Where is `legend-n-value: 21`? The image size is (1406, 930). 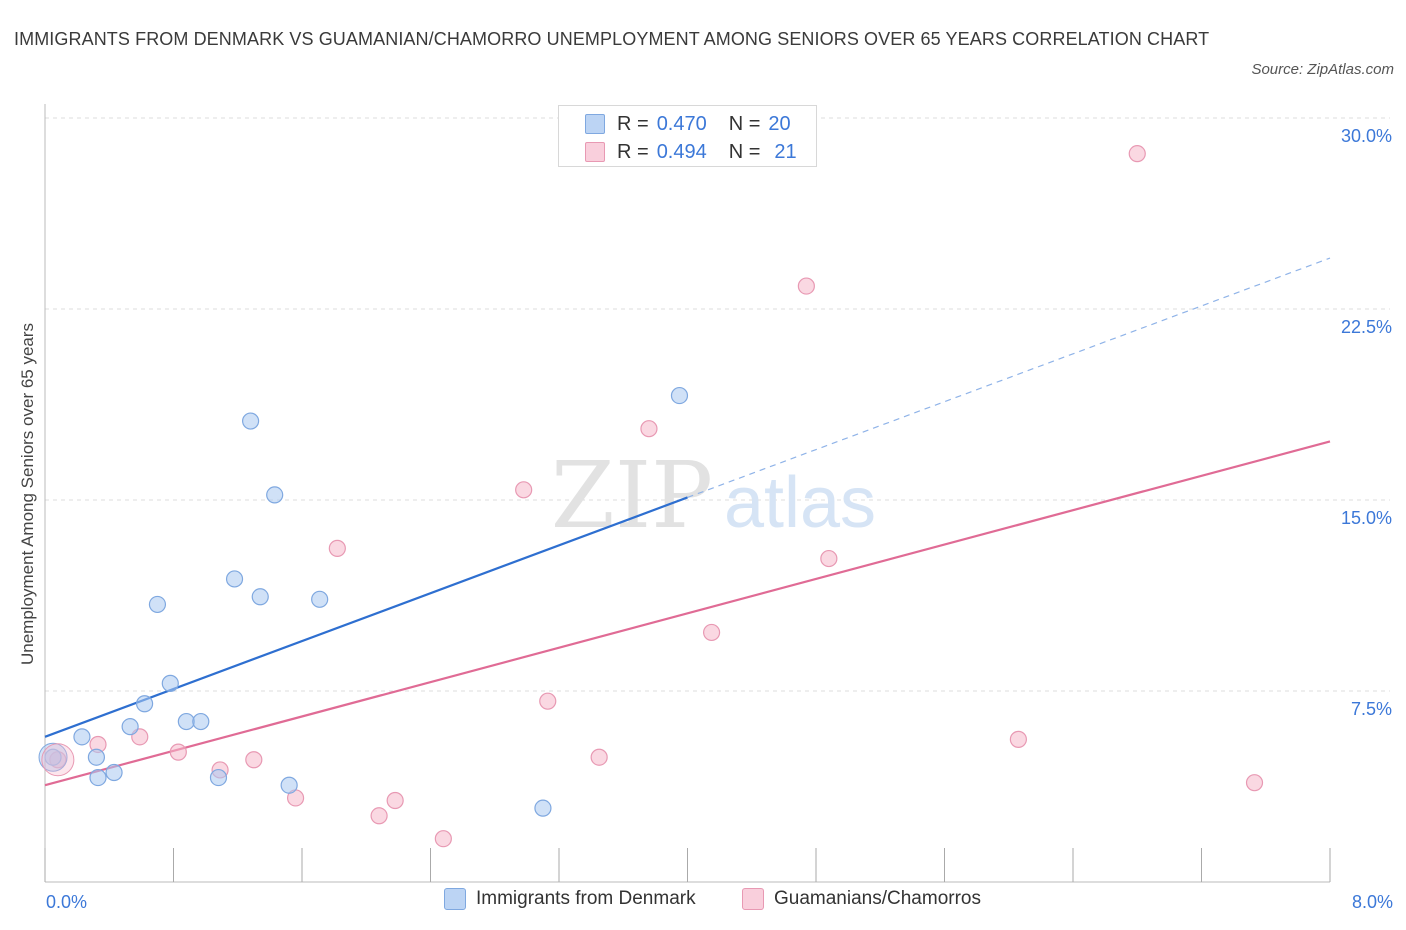 legend-n-value: 21 is located at coordinates (785, 151).